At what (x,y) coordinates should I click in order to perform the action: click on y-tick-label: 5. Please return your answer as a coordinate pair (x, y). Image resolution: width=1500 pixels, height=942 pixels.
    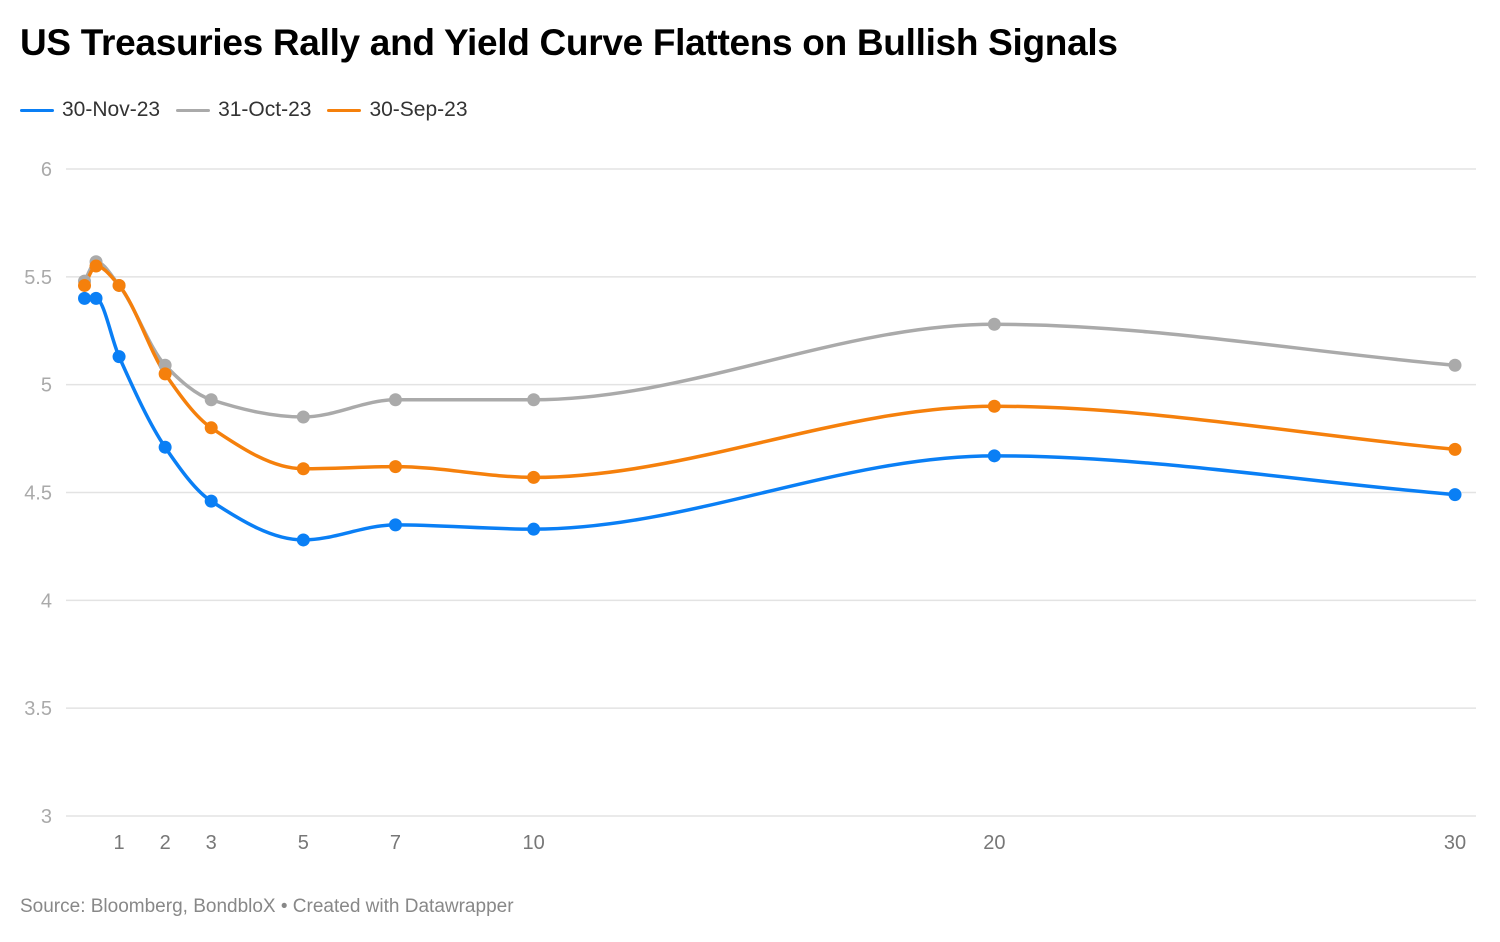
    Looking at the image, I should click on (46, 386).